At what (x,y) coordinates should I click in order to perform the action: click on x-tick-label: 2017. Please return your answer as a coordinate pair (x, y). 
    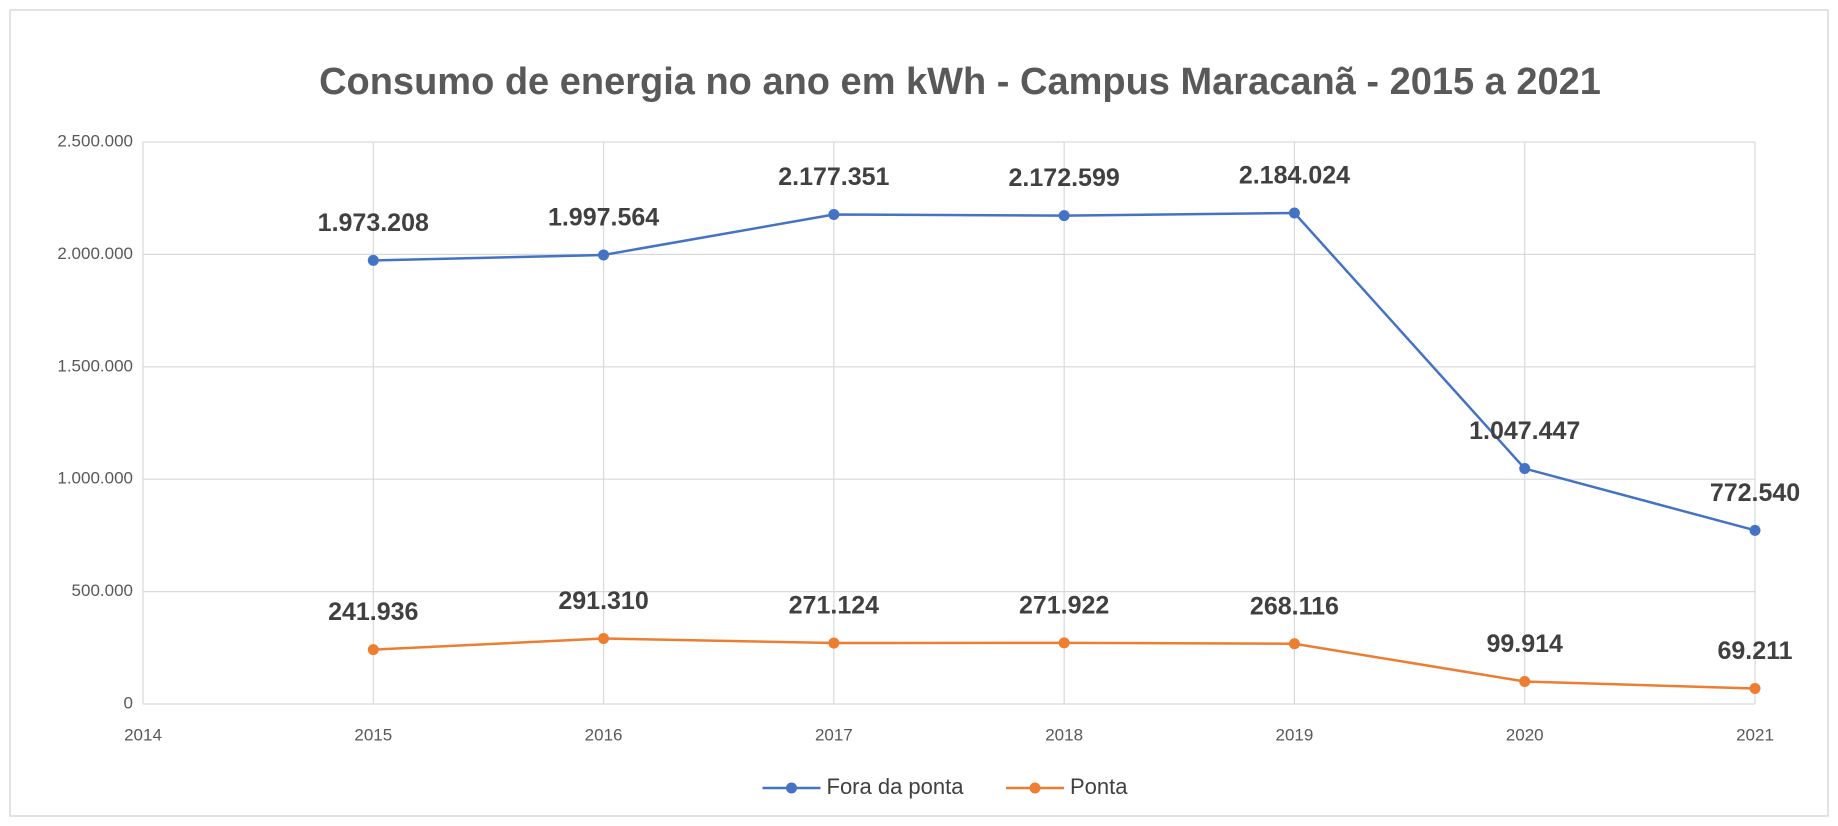
    Looking at the image, I should click on (834, 734).